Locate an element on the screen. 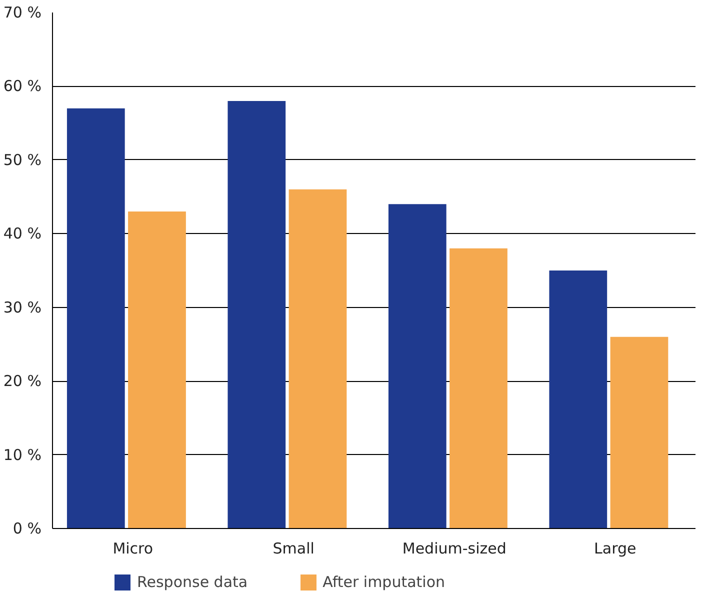  y-tick-label: 50 % is located at coordinates (22, 159).